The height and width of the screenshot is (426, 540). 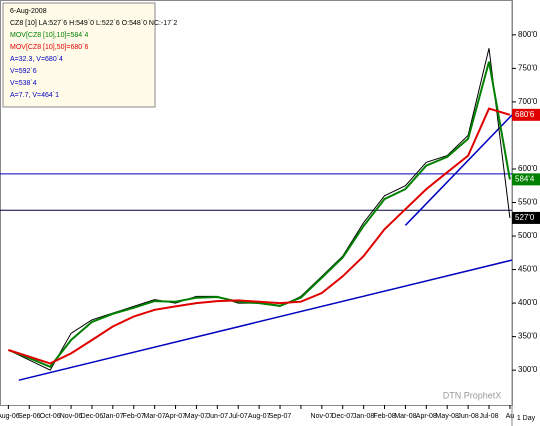 What do you see at coordinates (49, 47) in the screenshot?
I see `legend-text: MOV[CZ8 [10],50]=680`6` at bounding box center [49, 47].